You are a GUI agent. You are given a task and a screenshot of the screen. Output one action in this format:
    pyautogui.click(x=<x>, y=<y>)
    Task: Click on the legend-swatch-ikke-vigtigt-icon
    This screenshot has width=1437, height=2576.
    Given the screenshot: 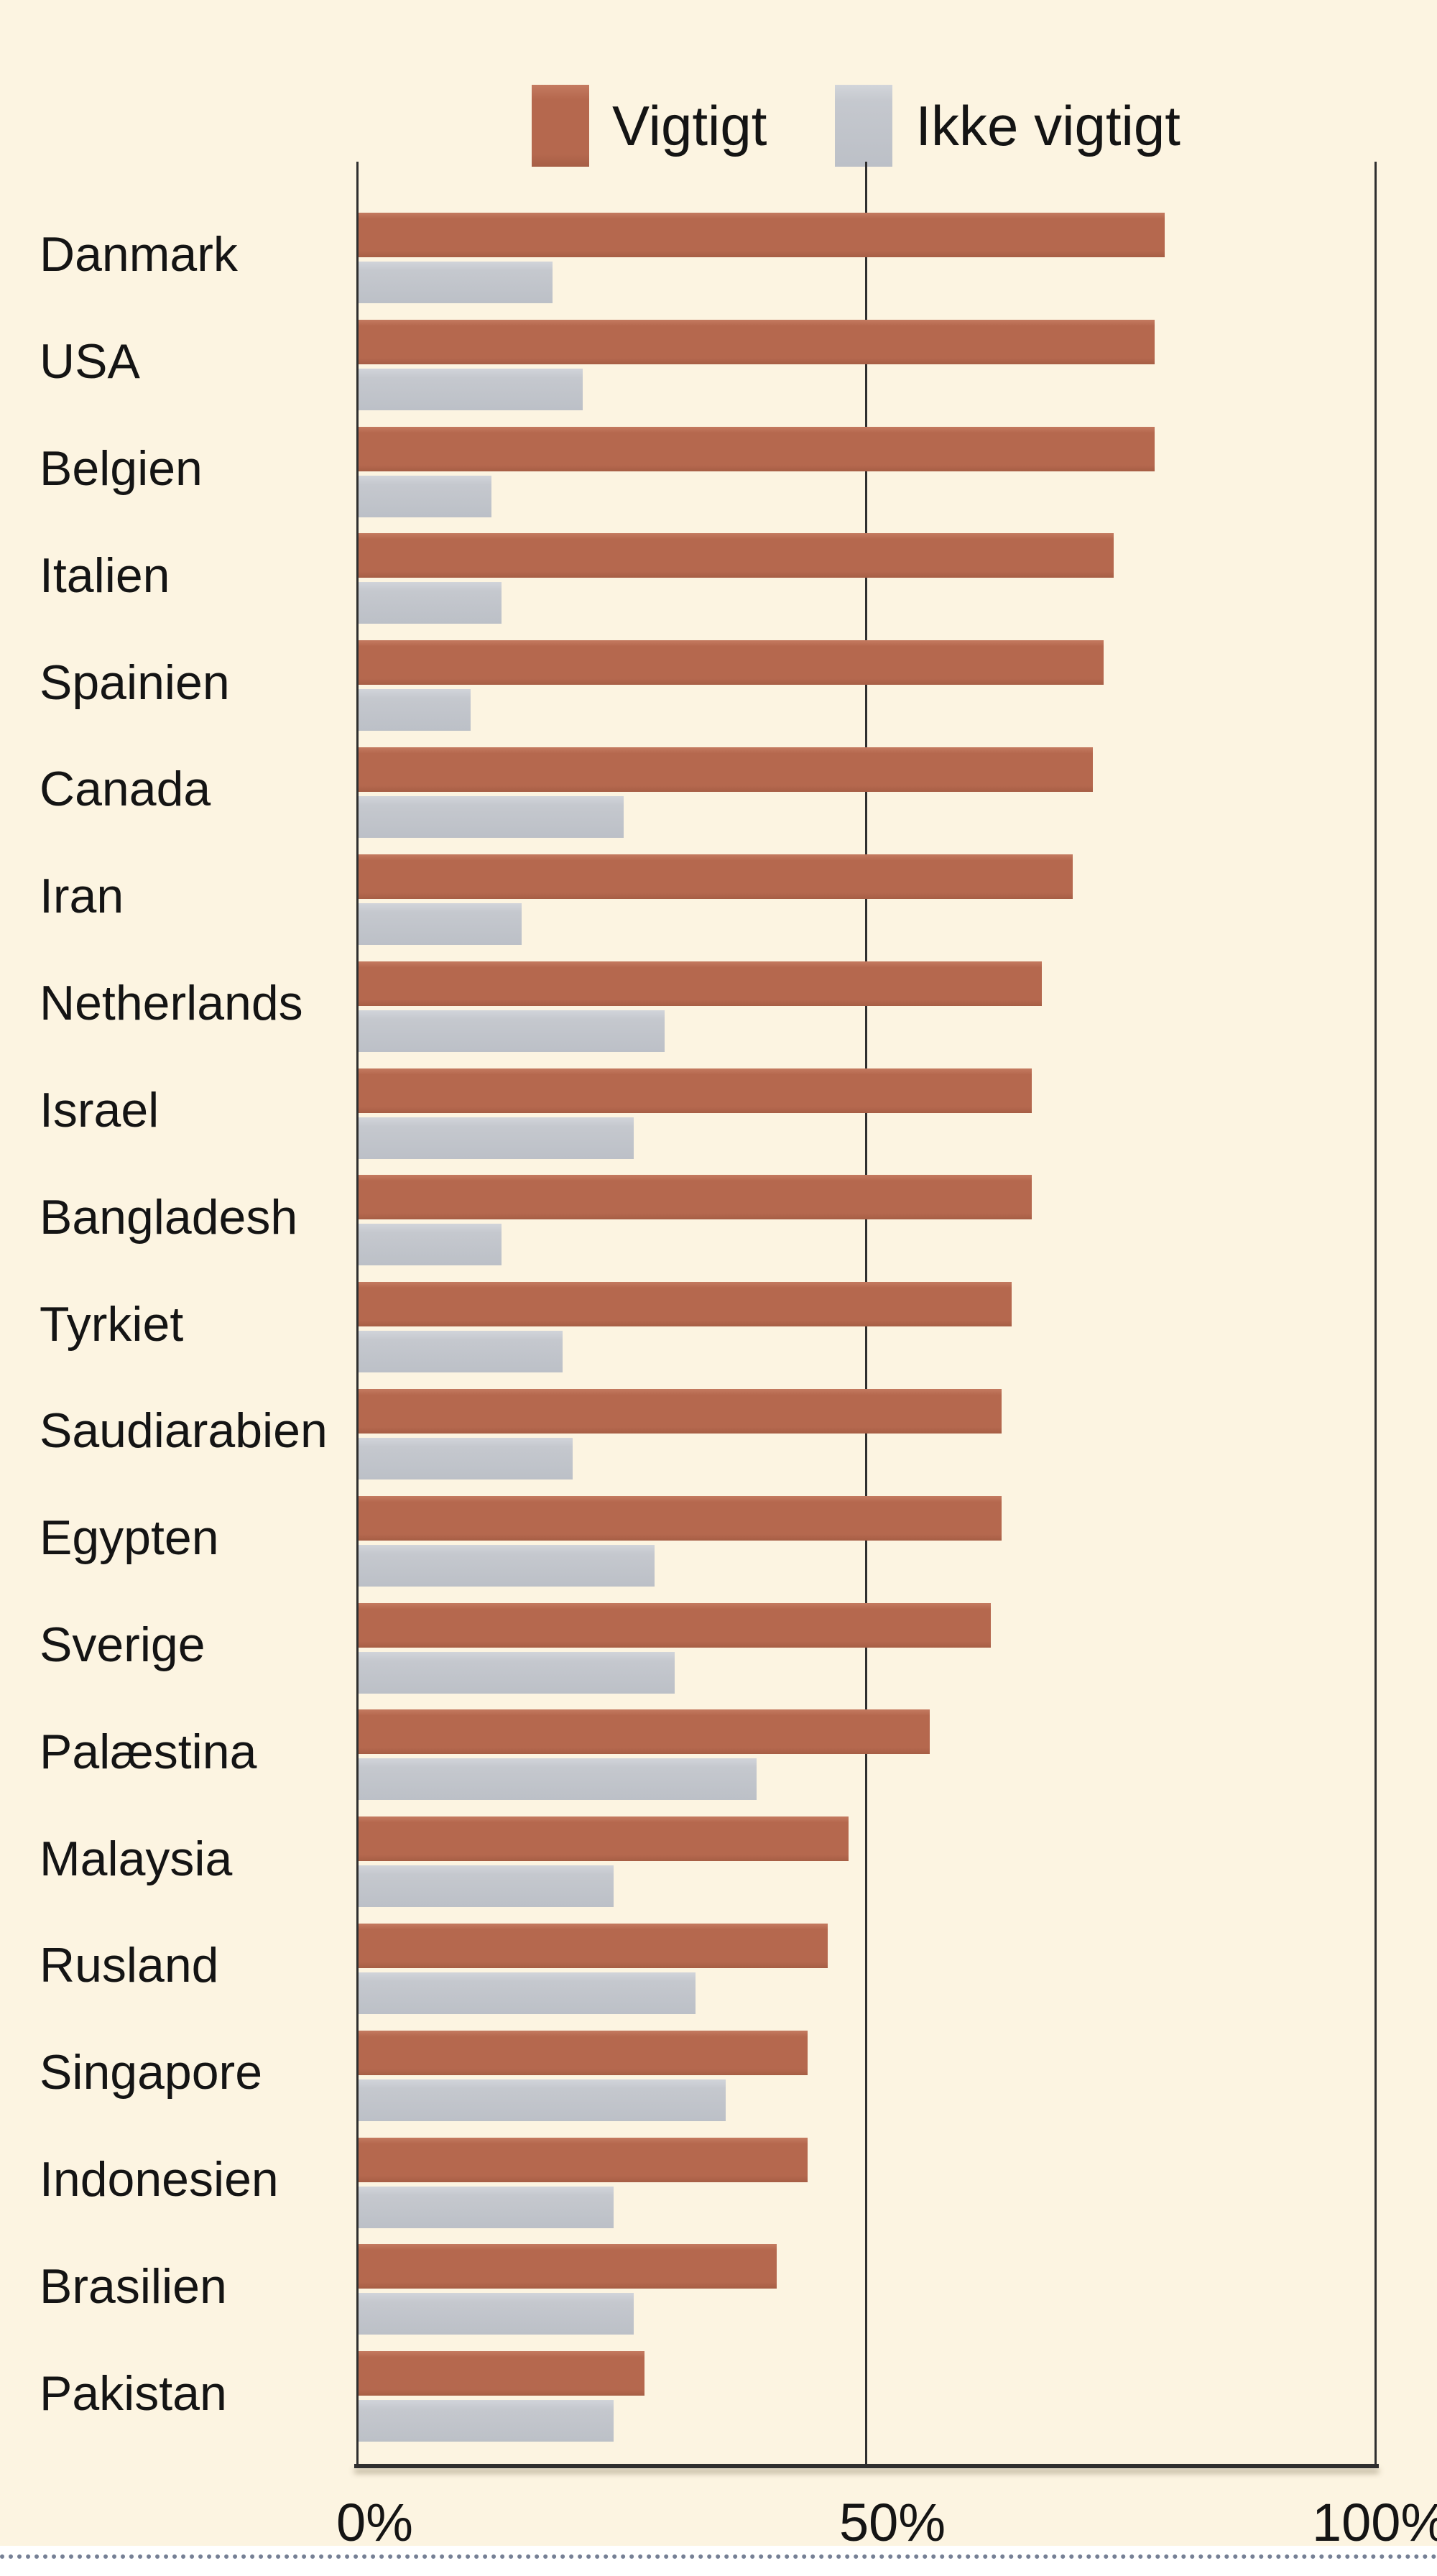 What is the action you would take?
    pyautogui.click(x=864, y=126)
    